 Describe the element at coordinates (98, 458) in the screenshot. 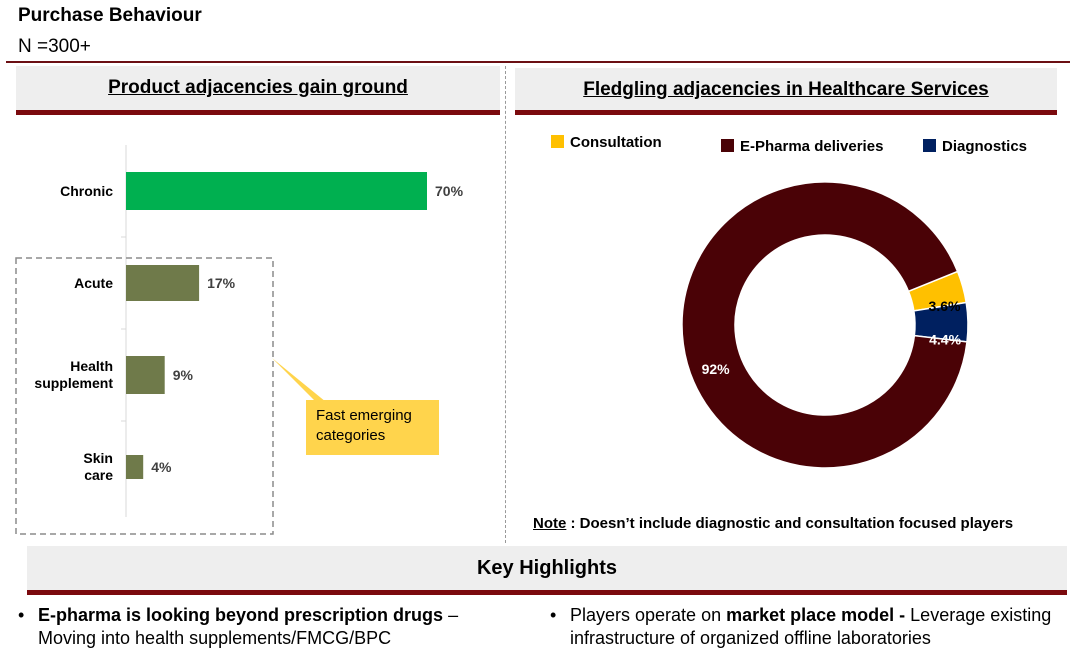

I see `bar-category-line: Skin` at that location.